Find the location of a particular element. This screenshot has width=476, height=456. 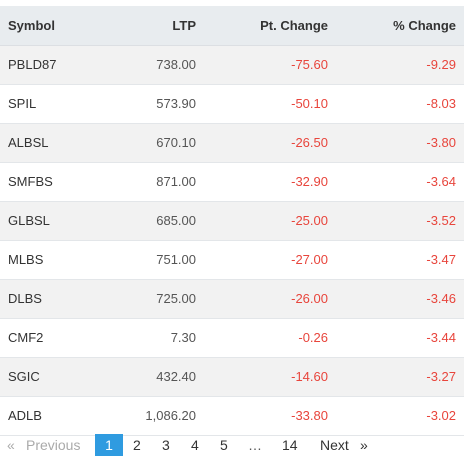

table-row: SMFBS 871.00 -32.90 -3.64 is located at coordinates (232, 181).